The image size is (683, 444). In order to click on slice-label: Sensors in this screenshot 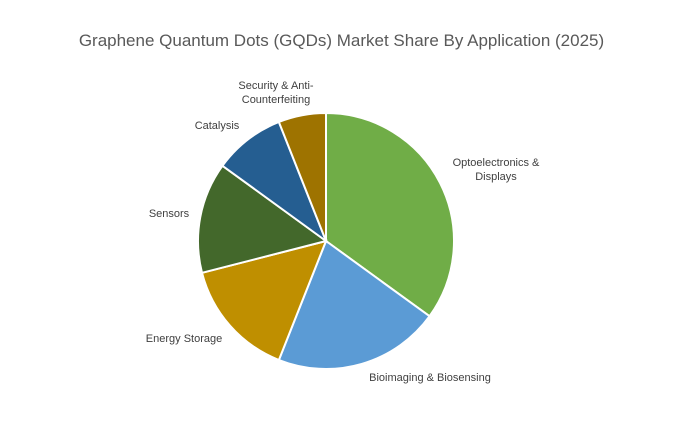, I will do `click(169, 214)`.